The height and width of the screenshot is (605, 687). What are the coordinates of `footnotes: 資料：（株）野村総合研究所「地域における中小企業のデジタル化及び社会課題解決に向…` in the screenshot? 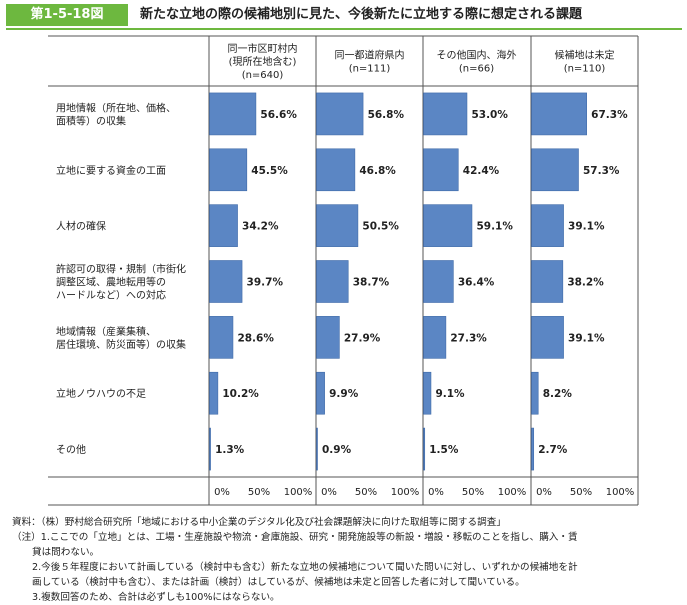 It's located at (346, 560).